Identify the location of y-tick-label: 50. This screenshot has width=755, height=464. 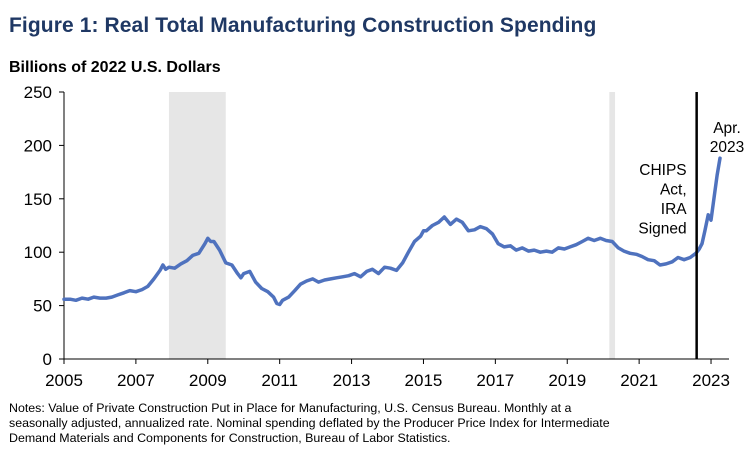
(42, 306).